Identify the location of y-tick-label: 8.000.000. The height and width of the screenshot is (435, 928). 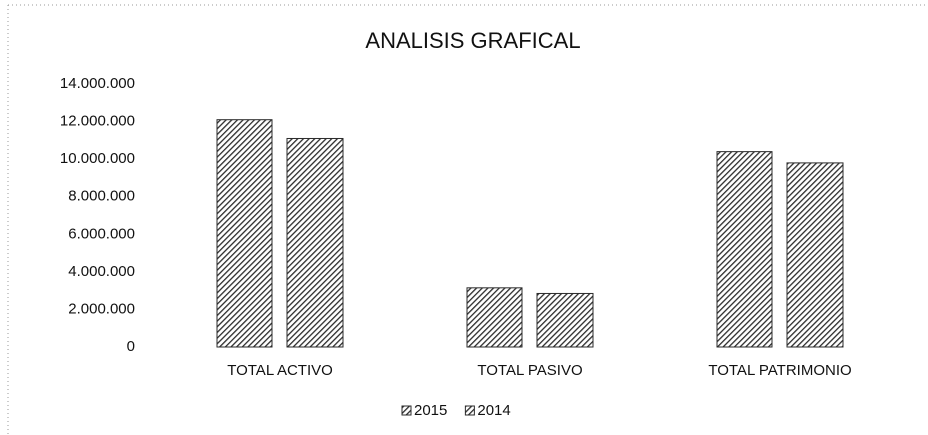
(101, 196).